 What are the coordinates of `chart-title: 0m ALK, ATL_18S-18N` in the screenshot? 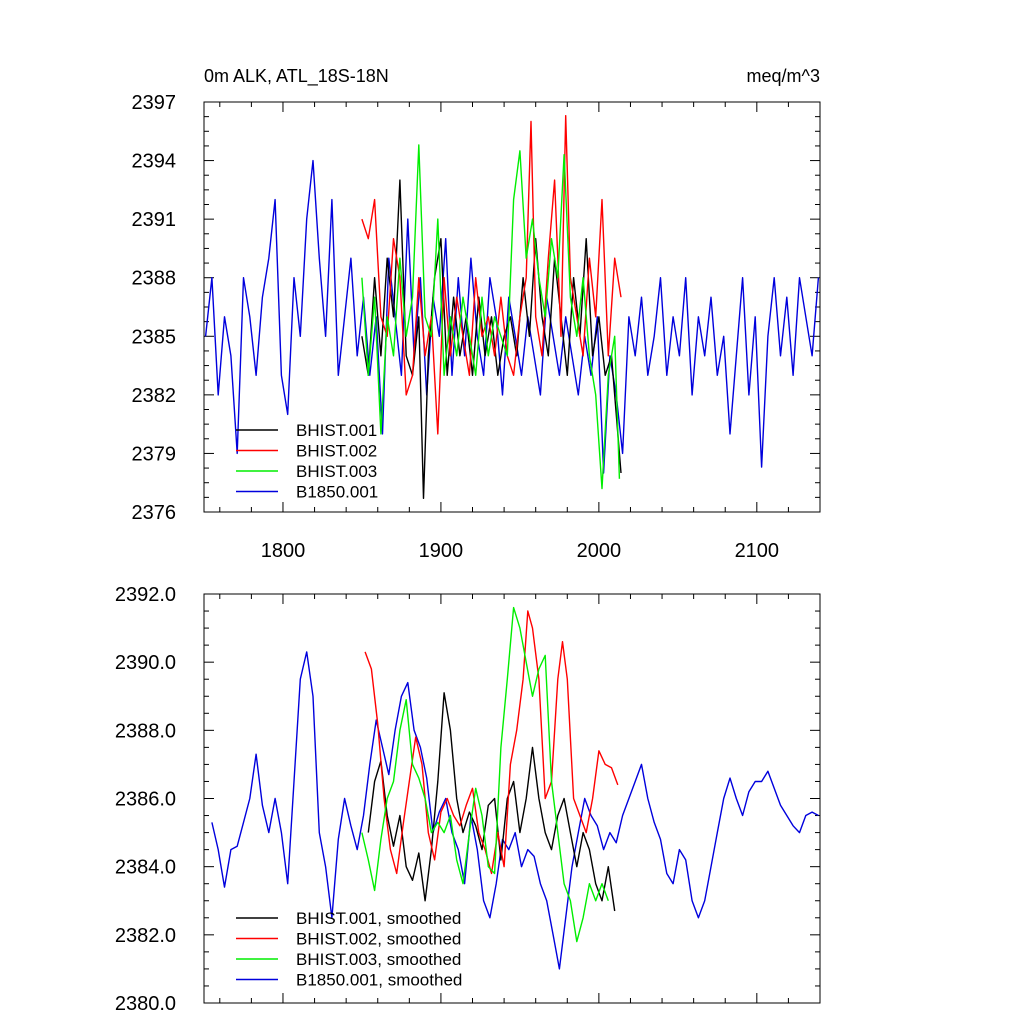 It's located at (296, 76).